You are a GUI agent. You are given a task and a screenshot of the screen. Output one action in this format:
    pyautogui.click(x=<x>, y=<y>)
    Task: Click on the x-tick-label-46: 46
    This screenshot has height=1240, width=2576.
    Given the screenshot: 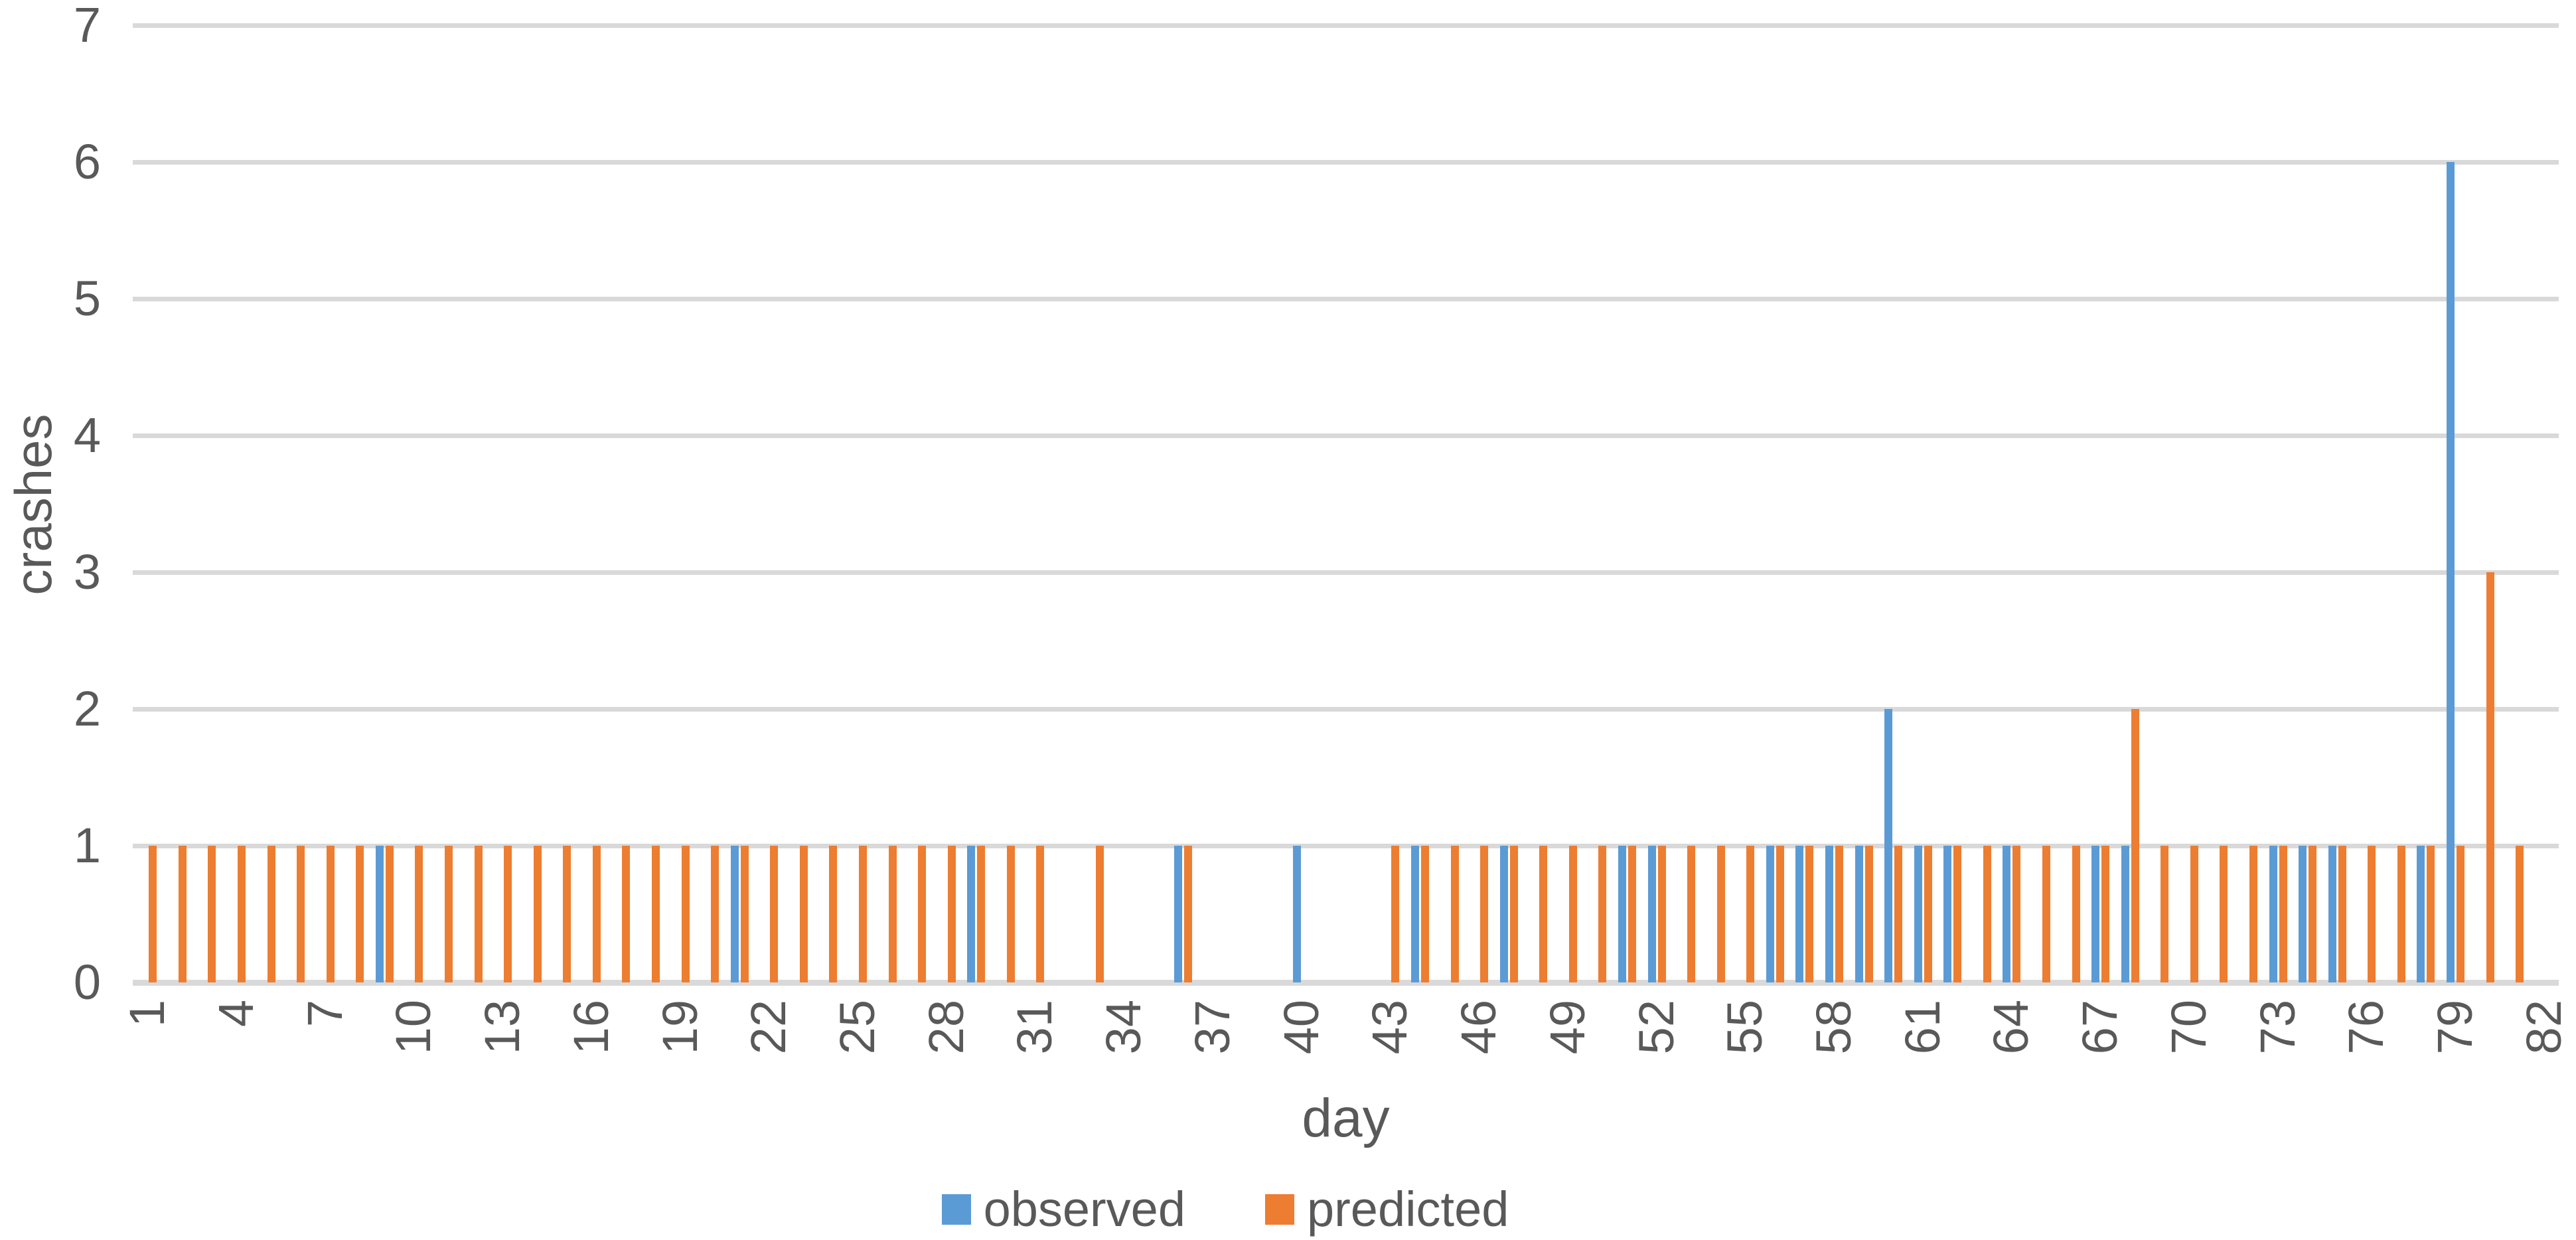 What is the action you would take?
    pyautogui.click(x=1479, y=1027)
    